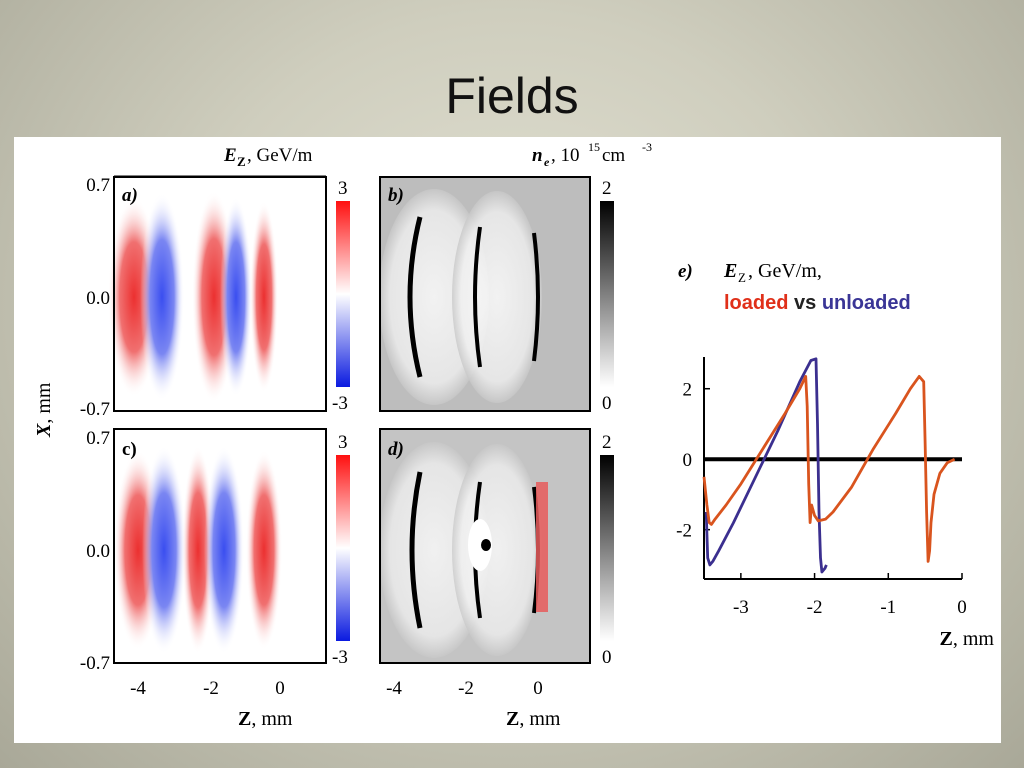 Image resolution: width=1024 pixels, height=768 pixels. What do you see at coordinates (607, 188) in the screenshot?
I see `colorbar-b-max: 2` at bounding box center [607, 188].